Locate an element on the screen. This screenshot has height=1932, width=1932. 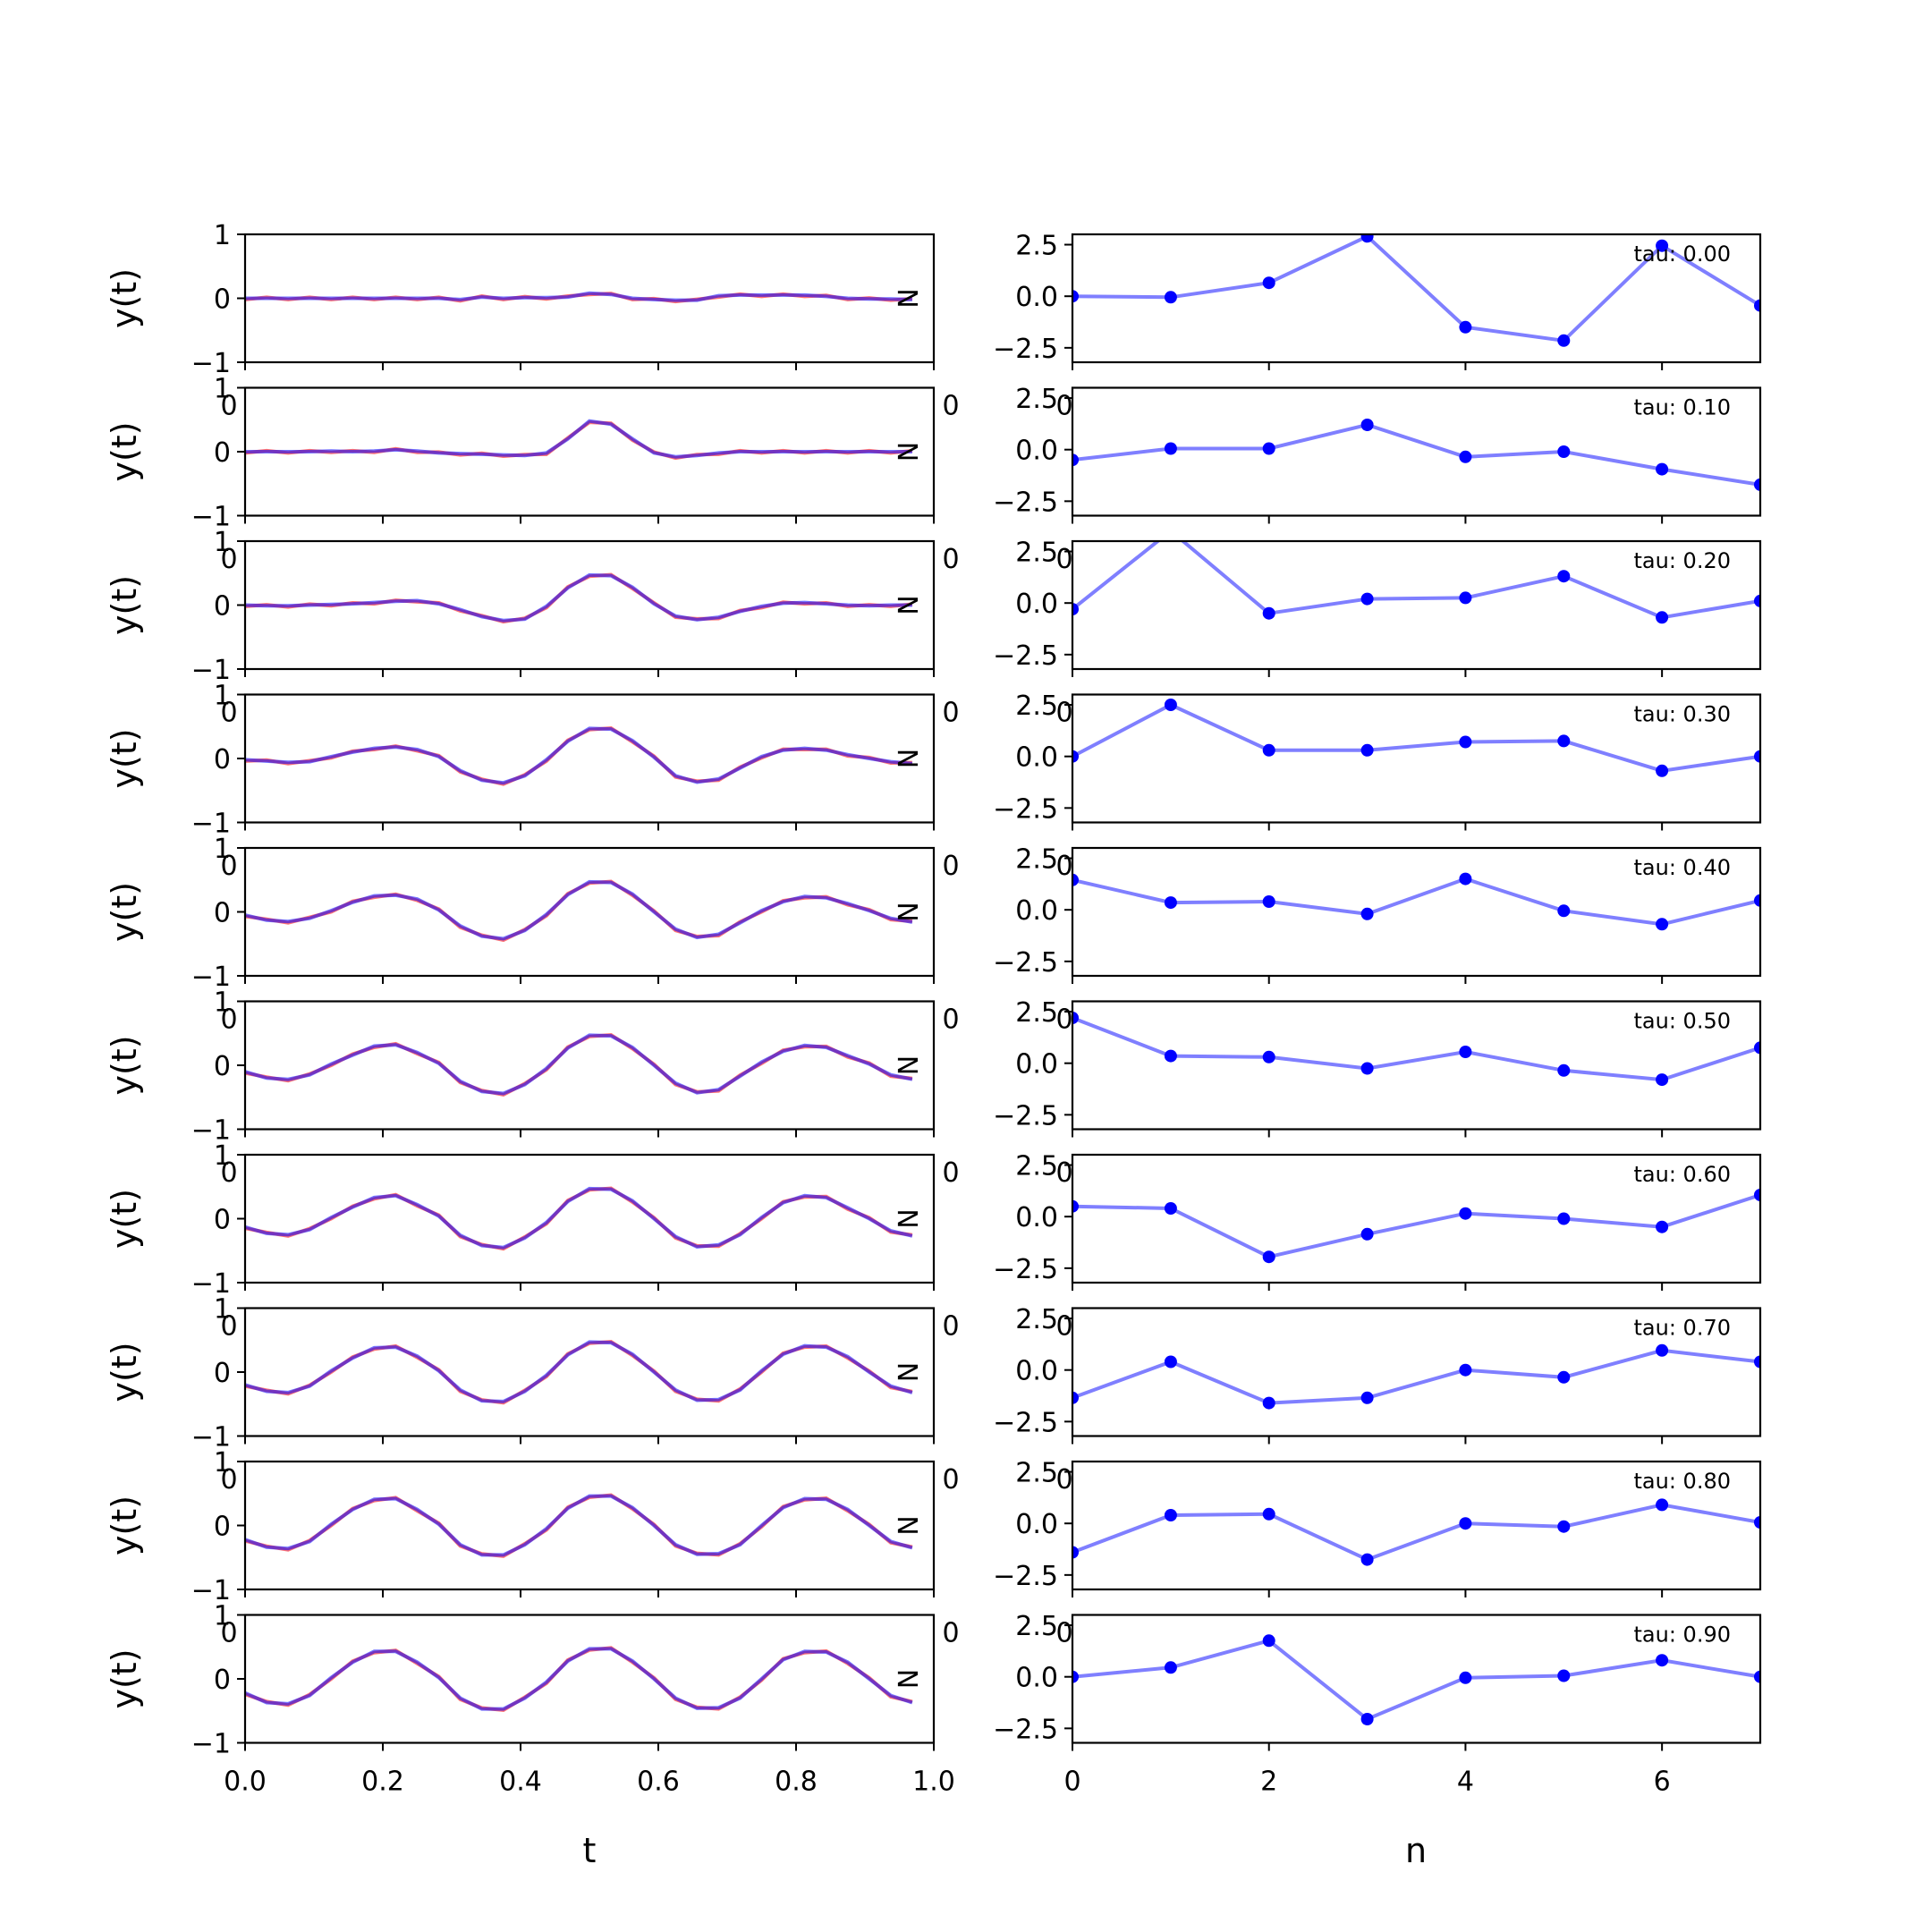
x-tick-label: 1.0 is located at coordinates (933, 1782).